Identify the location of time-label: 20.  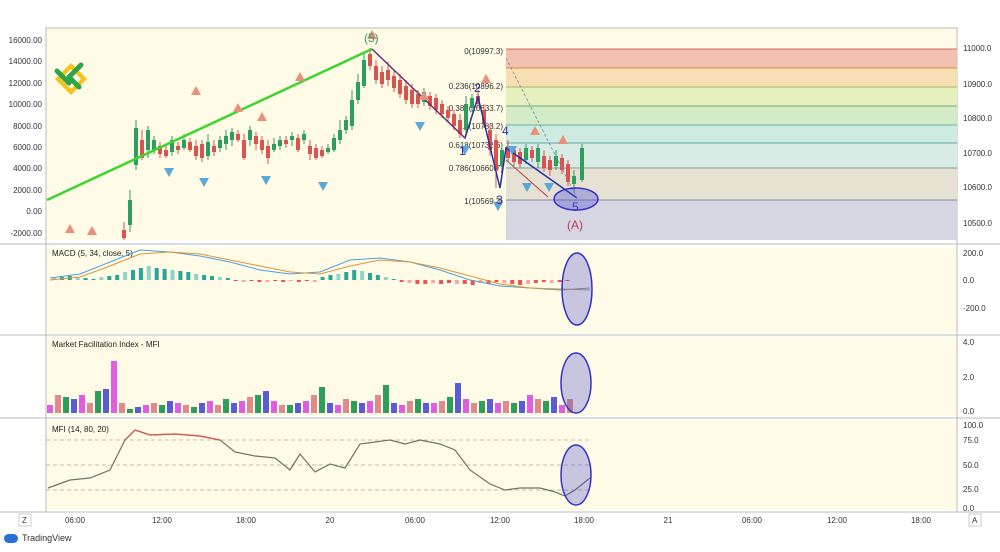
(330, 520).